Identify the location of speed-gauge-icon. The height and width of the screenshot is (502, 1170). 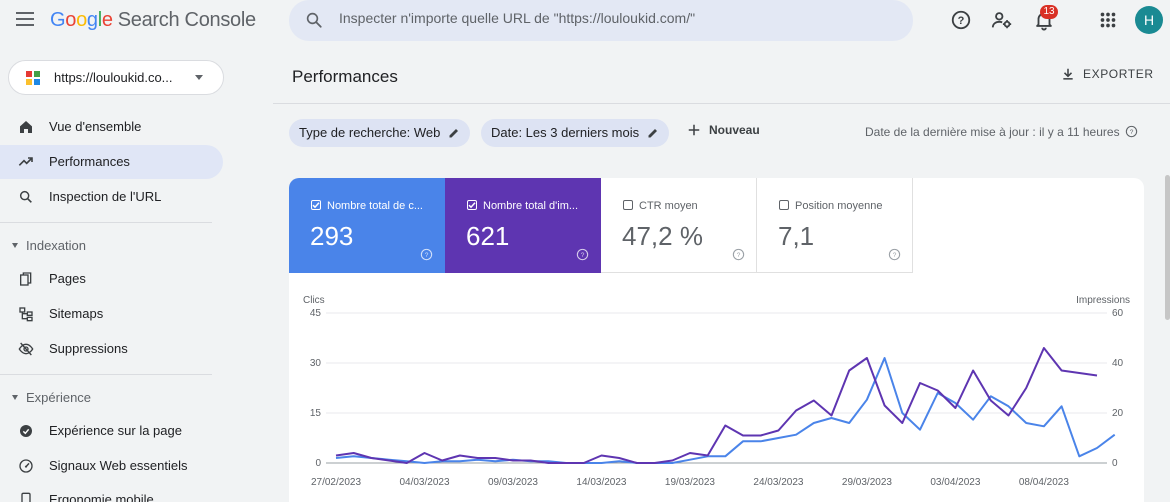
(26, 466).